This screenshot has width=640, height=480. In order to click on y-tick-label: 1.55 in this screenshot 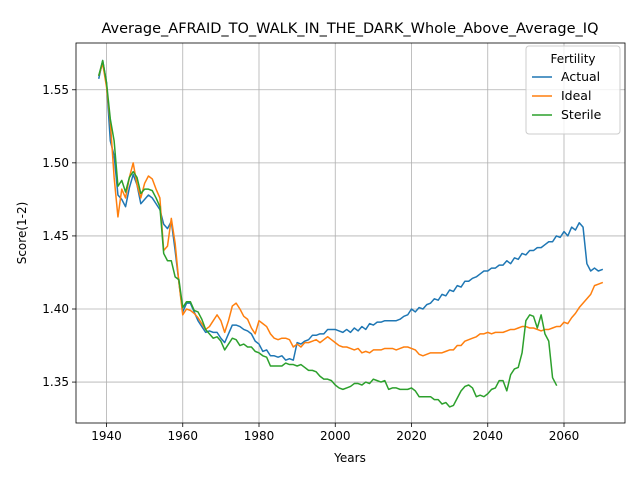, I will do `click(55, 90)`.